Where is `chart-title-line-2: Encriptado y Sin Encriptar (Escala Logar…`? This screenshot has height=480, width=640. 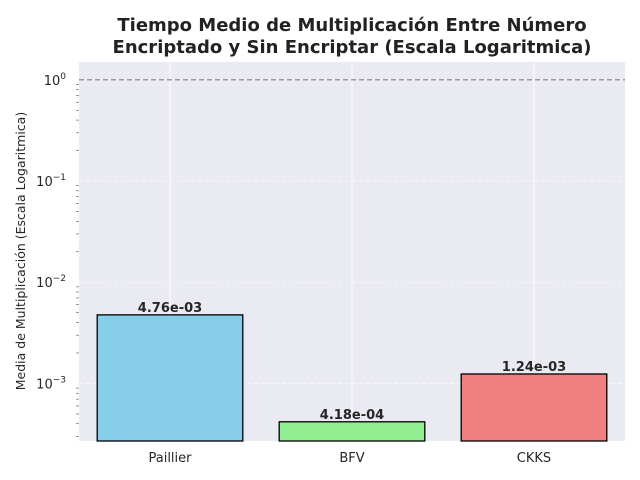 chart-title-line-2: Encriptado y Sin Encriptar (Escala Logar… is located at coordinates (352, 47).